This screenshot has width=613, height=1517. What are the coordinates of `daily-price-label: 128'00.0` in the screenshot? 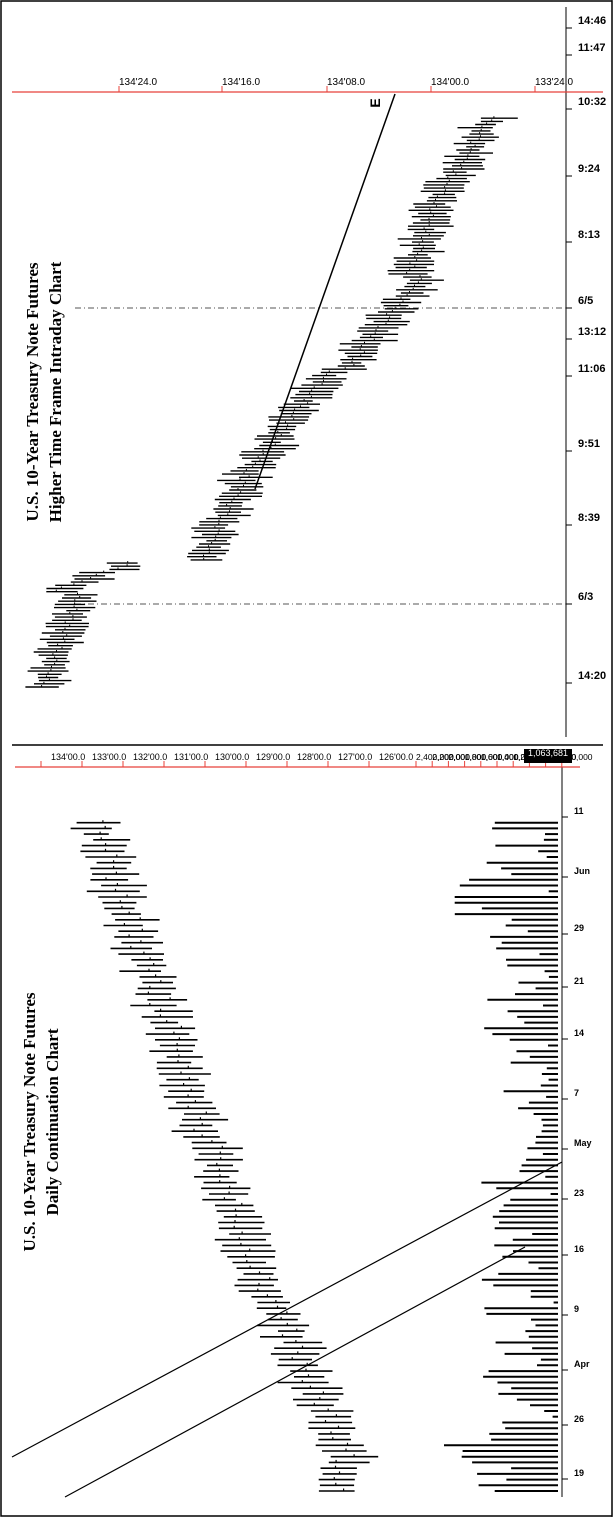 It's located at (314, 757).